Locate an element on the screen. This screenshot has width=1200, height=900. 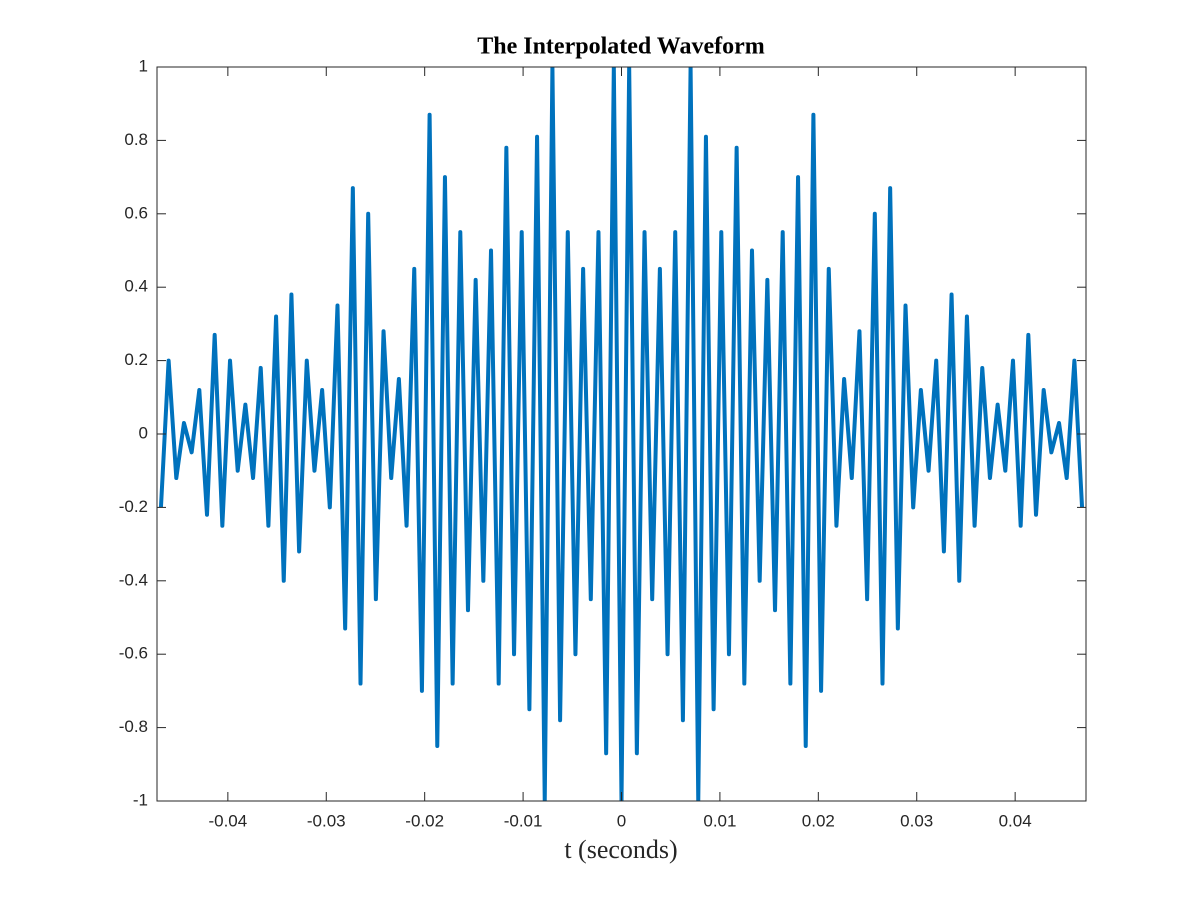
y-tick-label: 0.8 is located at coordinates (136, 139).